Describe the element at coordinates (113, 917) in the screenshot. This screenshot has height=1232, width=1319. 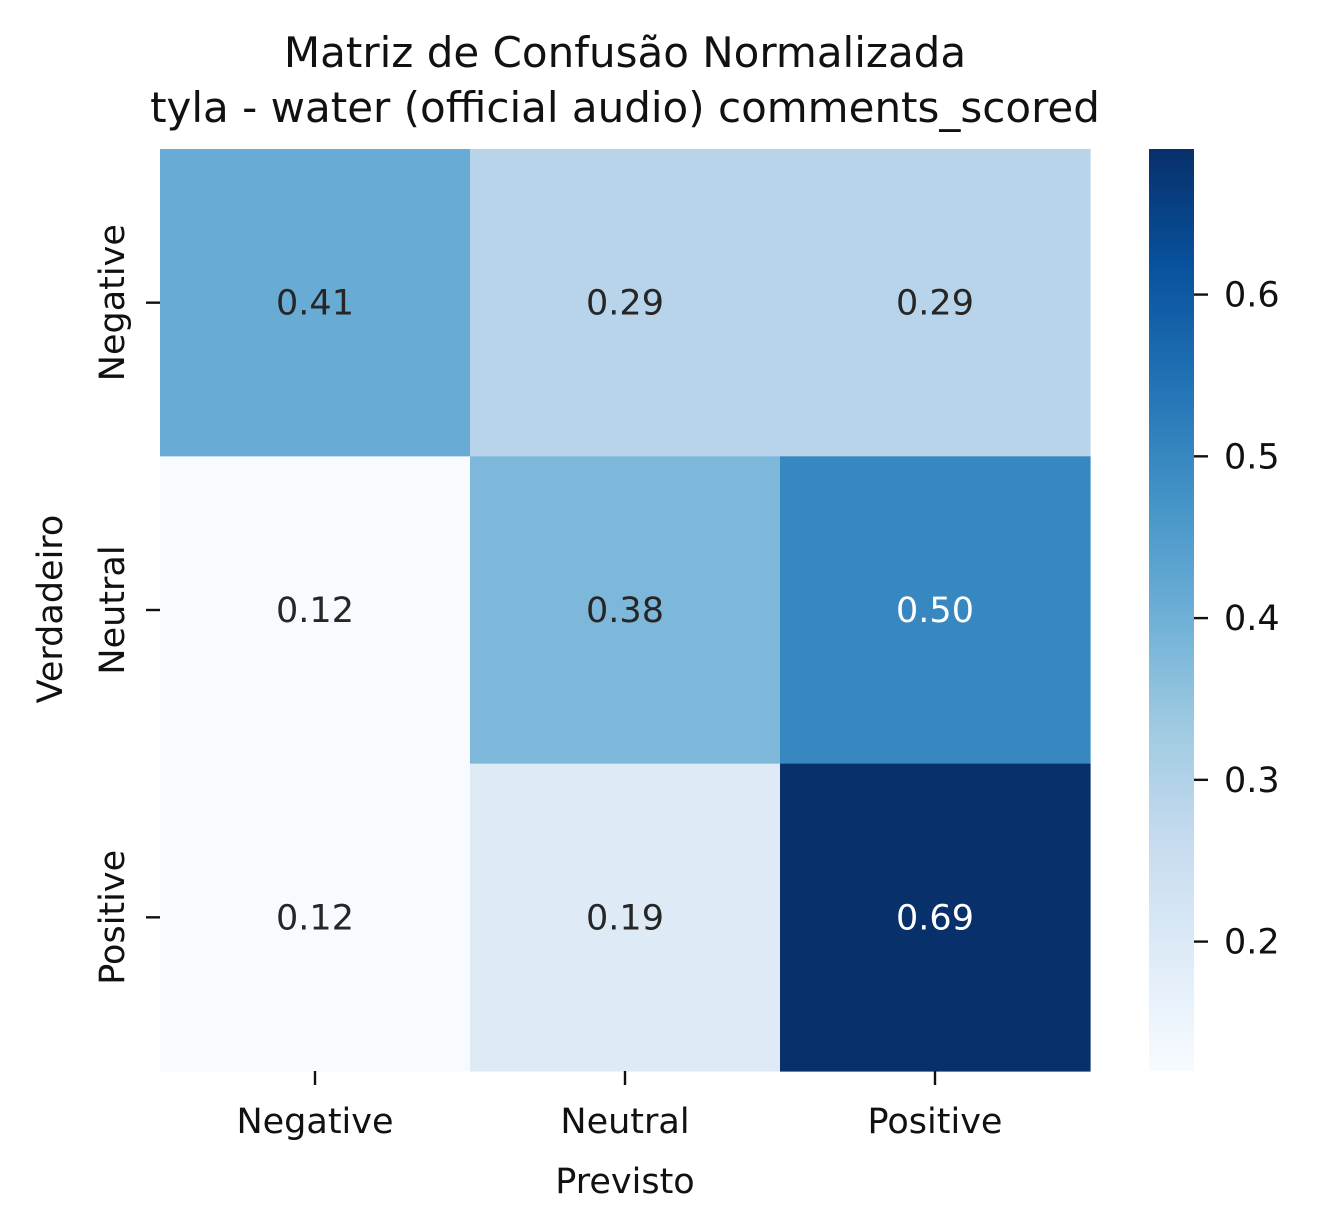
I see `y-tick-label: Positive` at that location.